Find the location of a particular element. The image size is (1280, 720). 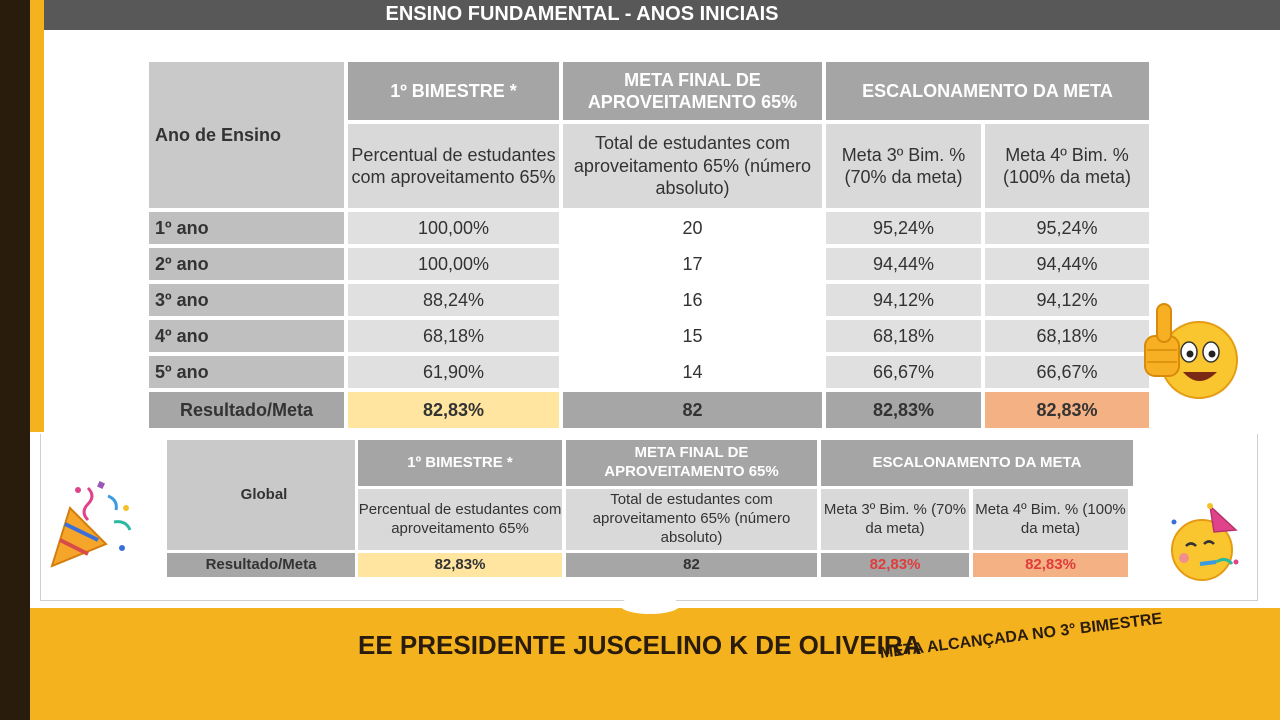

cell-meta-3bim: 95,24% is located at coordinates (903, 228).